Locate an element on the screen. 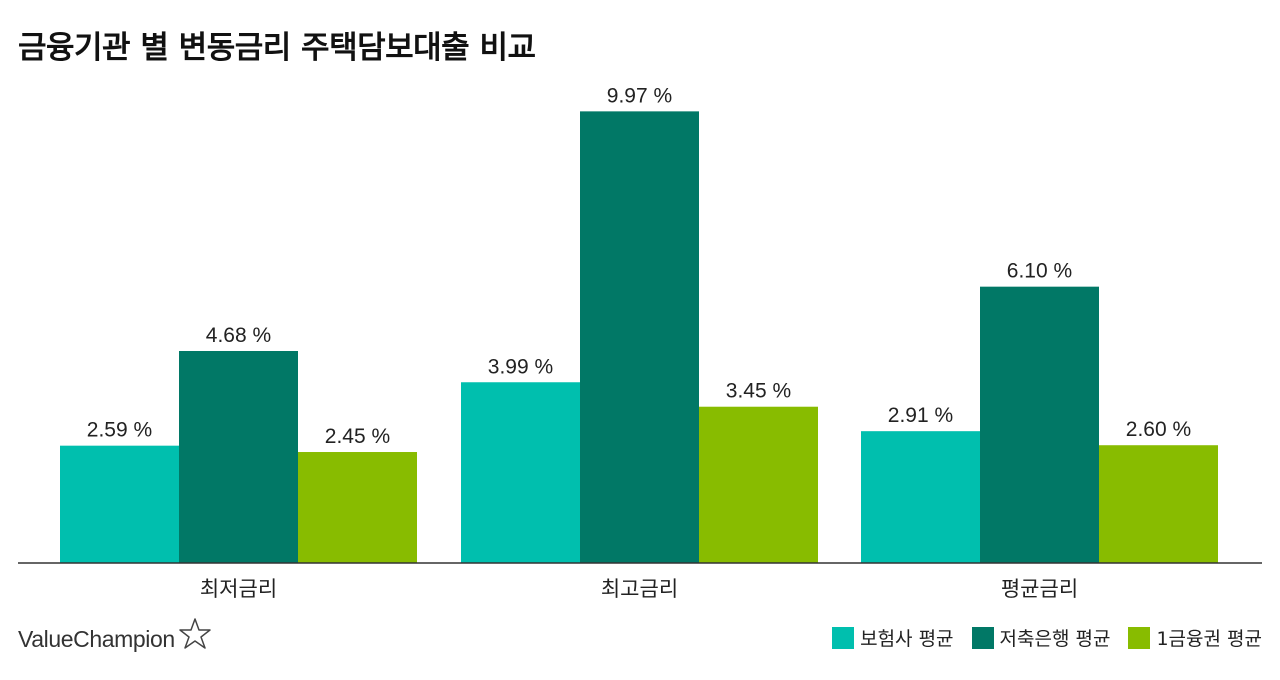 This screenshot has height=680, width=1280. category-label-2: 최고금리 is located at coordinates (639, 589).